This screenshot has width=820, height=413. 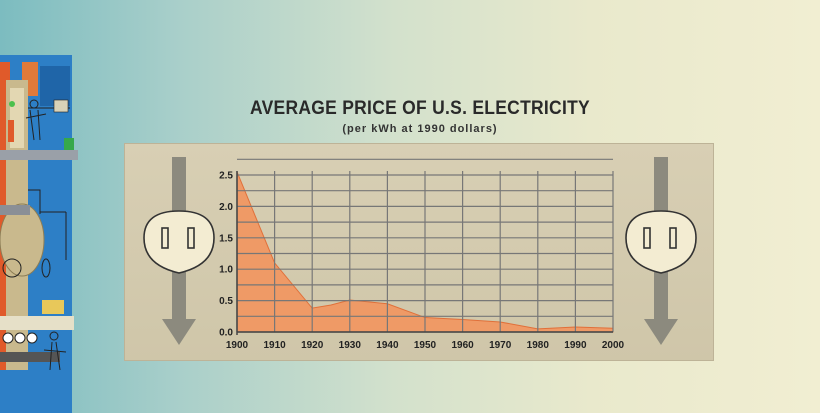 I want to click on y-tick-label: 2.0, so click(x=226, y=207).